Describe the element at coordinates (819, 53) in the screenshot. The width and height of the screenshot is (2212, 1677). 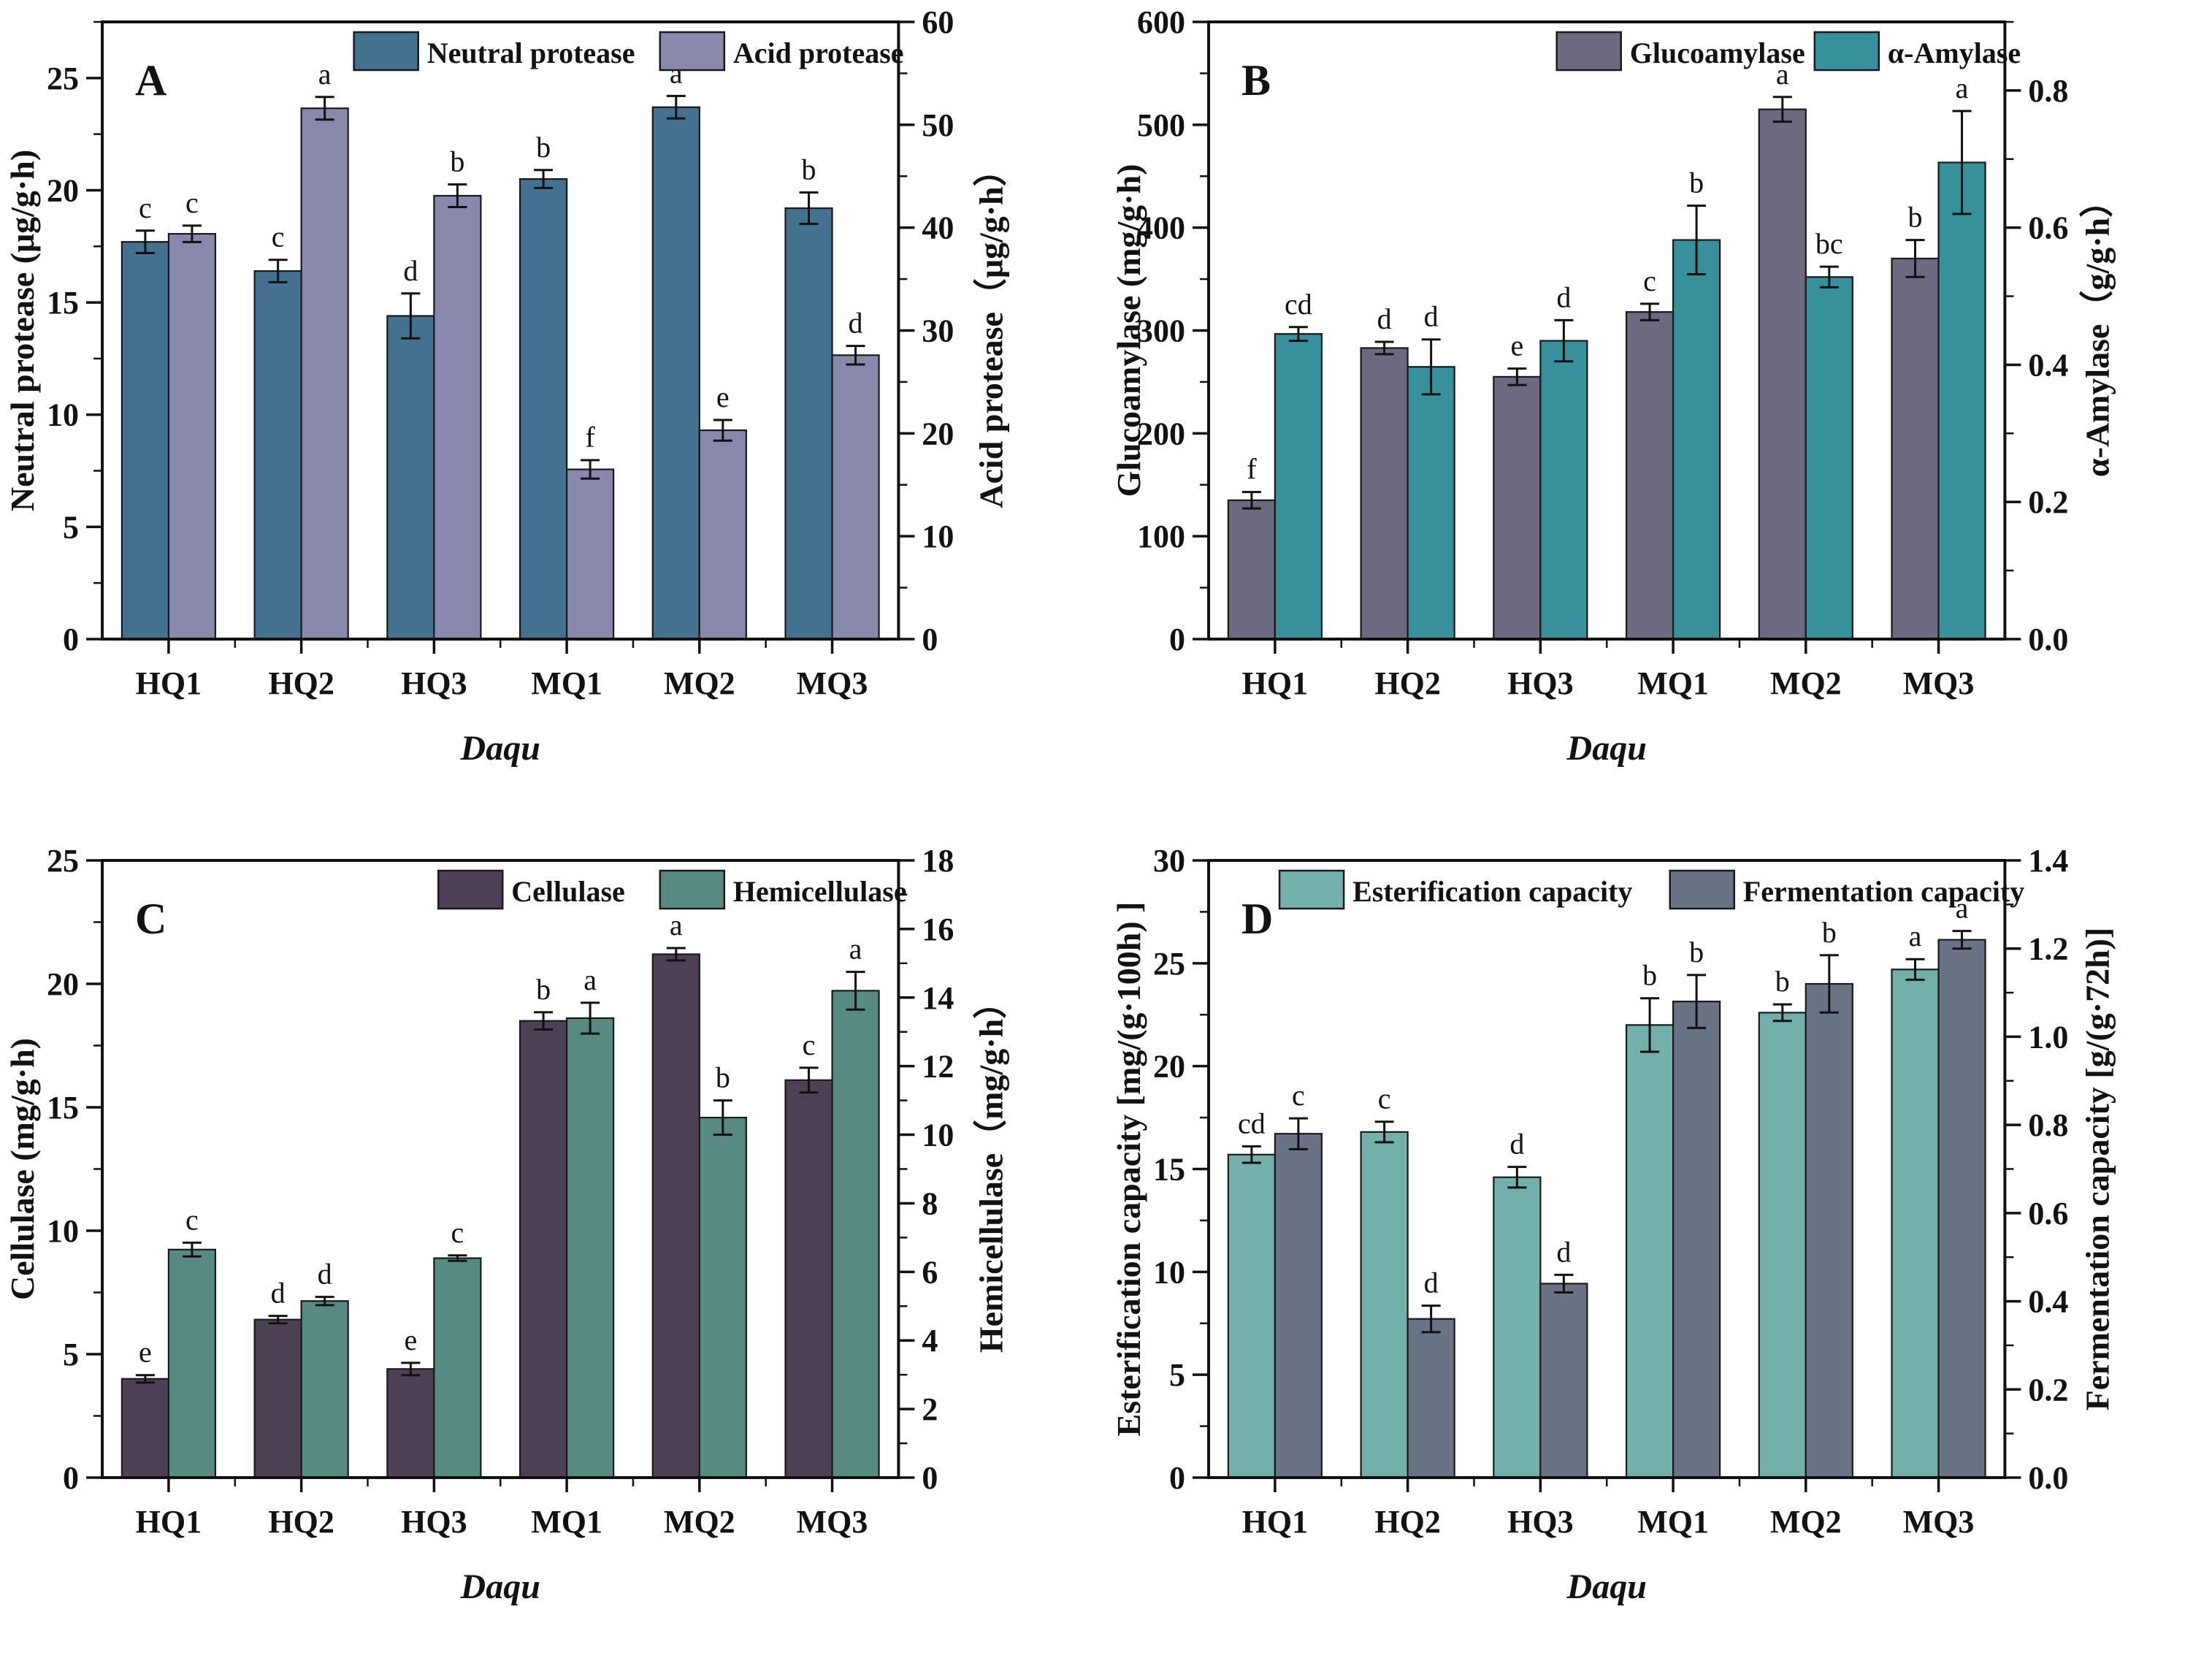
I see `legend-label-acid-protease: Acid protease` at that location.